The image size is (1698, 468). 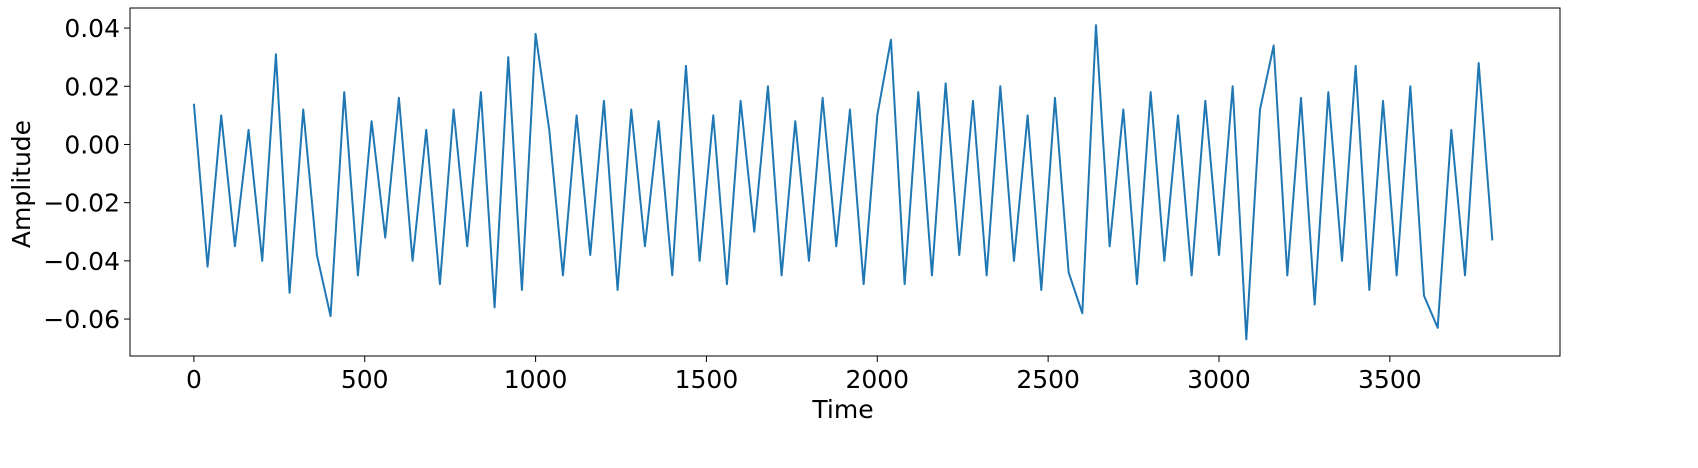 I want to click on y-tick-label: −0.06, so click(x=81, y=319).